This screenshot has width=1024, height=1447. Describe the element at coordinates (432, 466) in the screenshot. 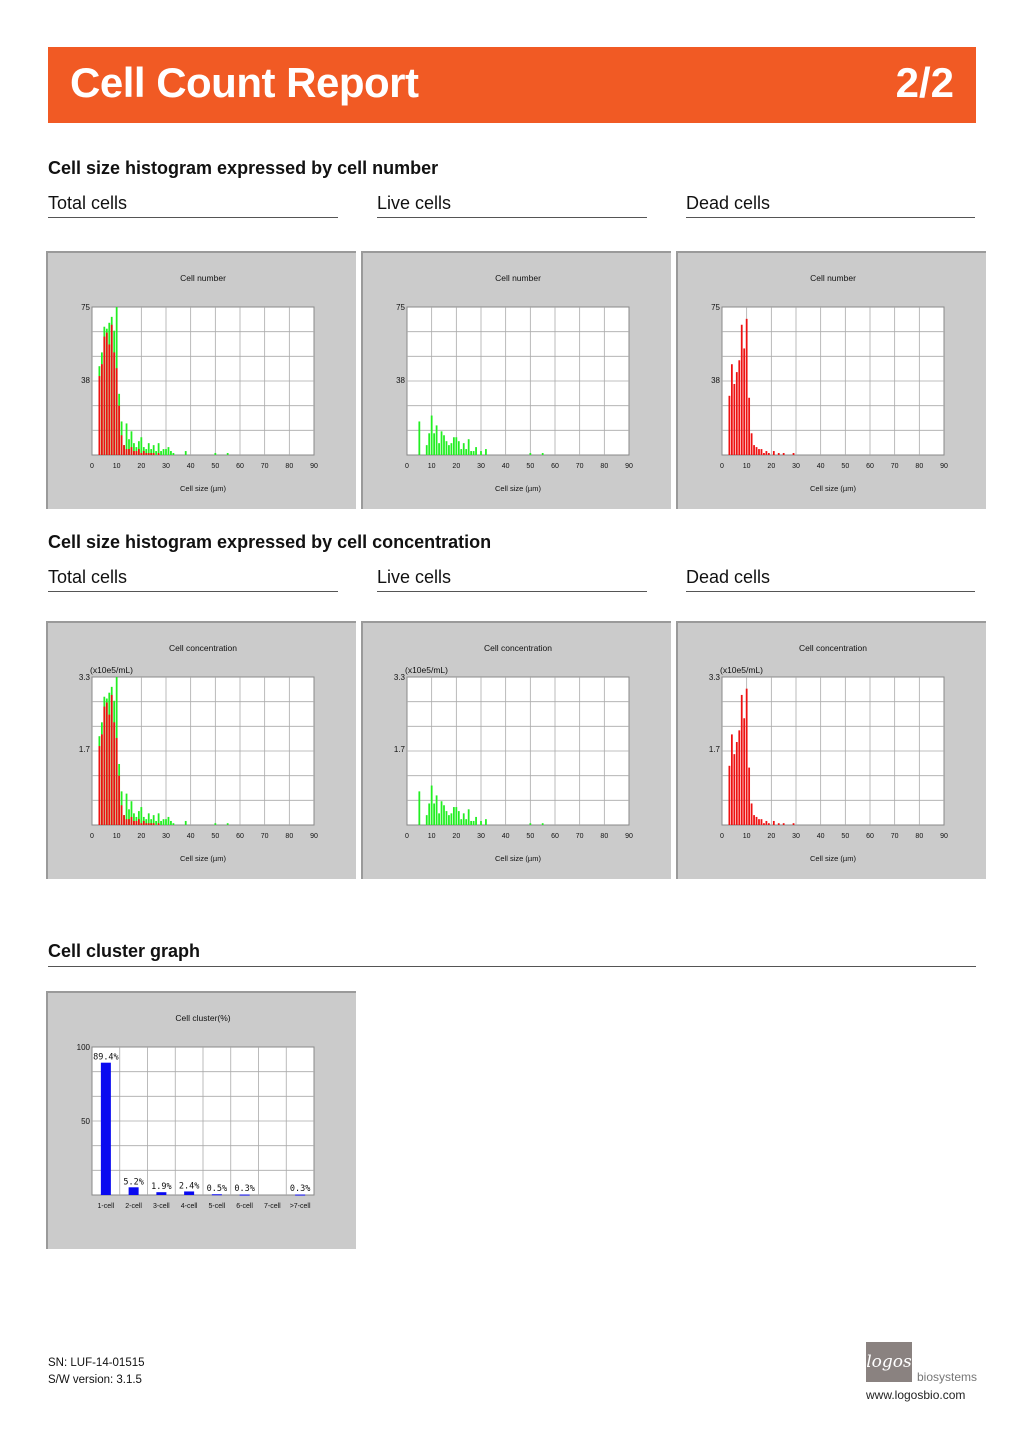

I see `x-tick-label: 10` at that location.